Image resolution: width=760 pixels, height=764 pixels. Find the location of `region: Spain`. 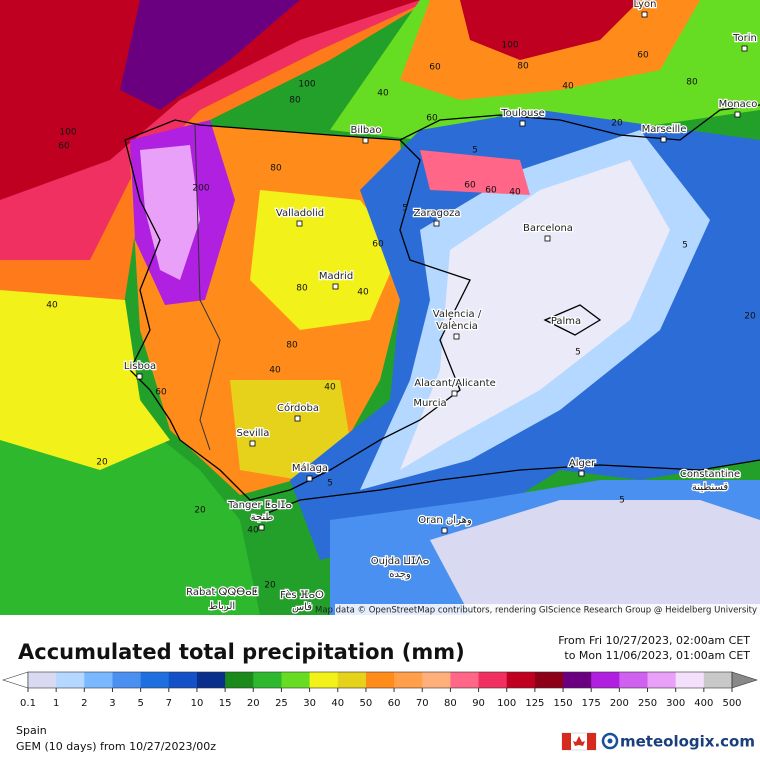

region: Spain is located at coordinates (31, 730).